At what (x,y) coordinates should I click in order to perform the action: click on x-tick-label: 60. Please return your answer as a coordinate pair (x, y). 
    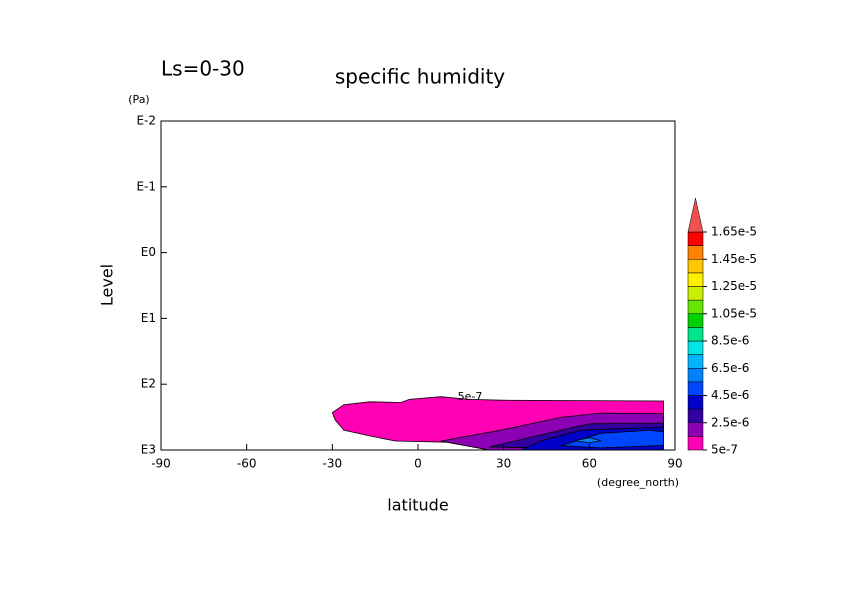
    Looking at the image, I should click on (589, 464).